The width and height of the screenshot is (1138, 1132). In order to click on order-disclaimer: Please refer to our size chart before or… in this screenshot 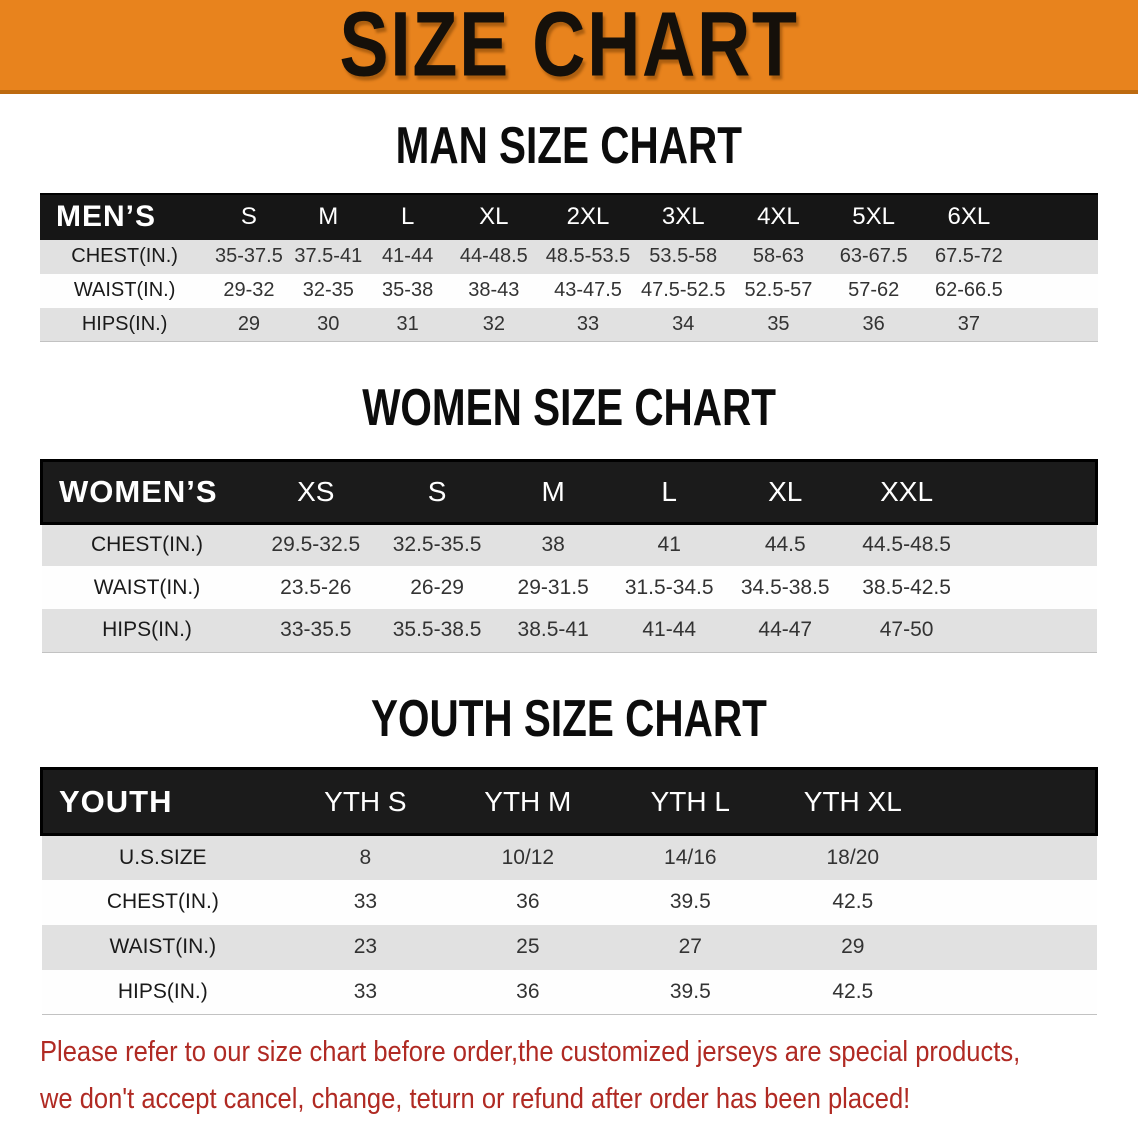, I will do `click(569, 1076)`.